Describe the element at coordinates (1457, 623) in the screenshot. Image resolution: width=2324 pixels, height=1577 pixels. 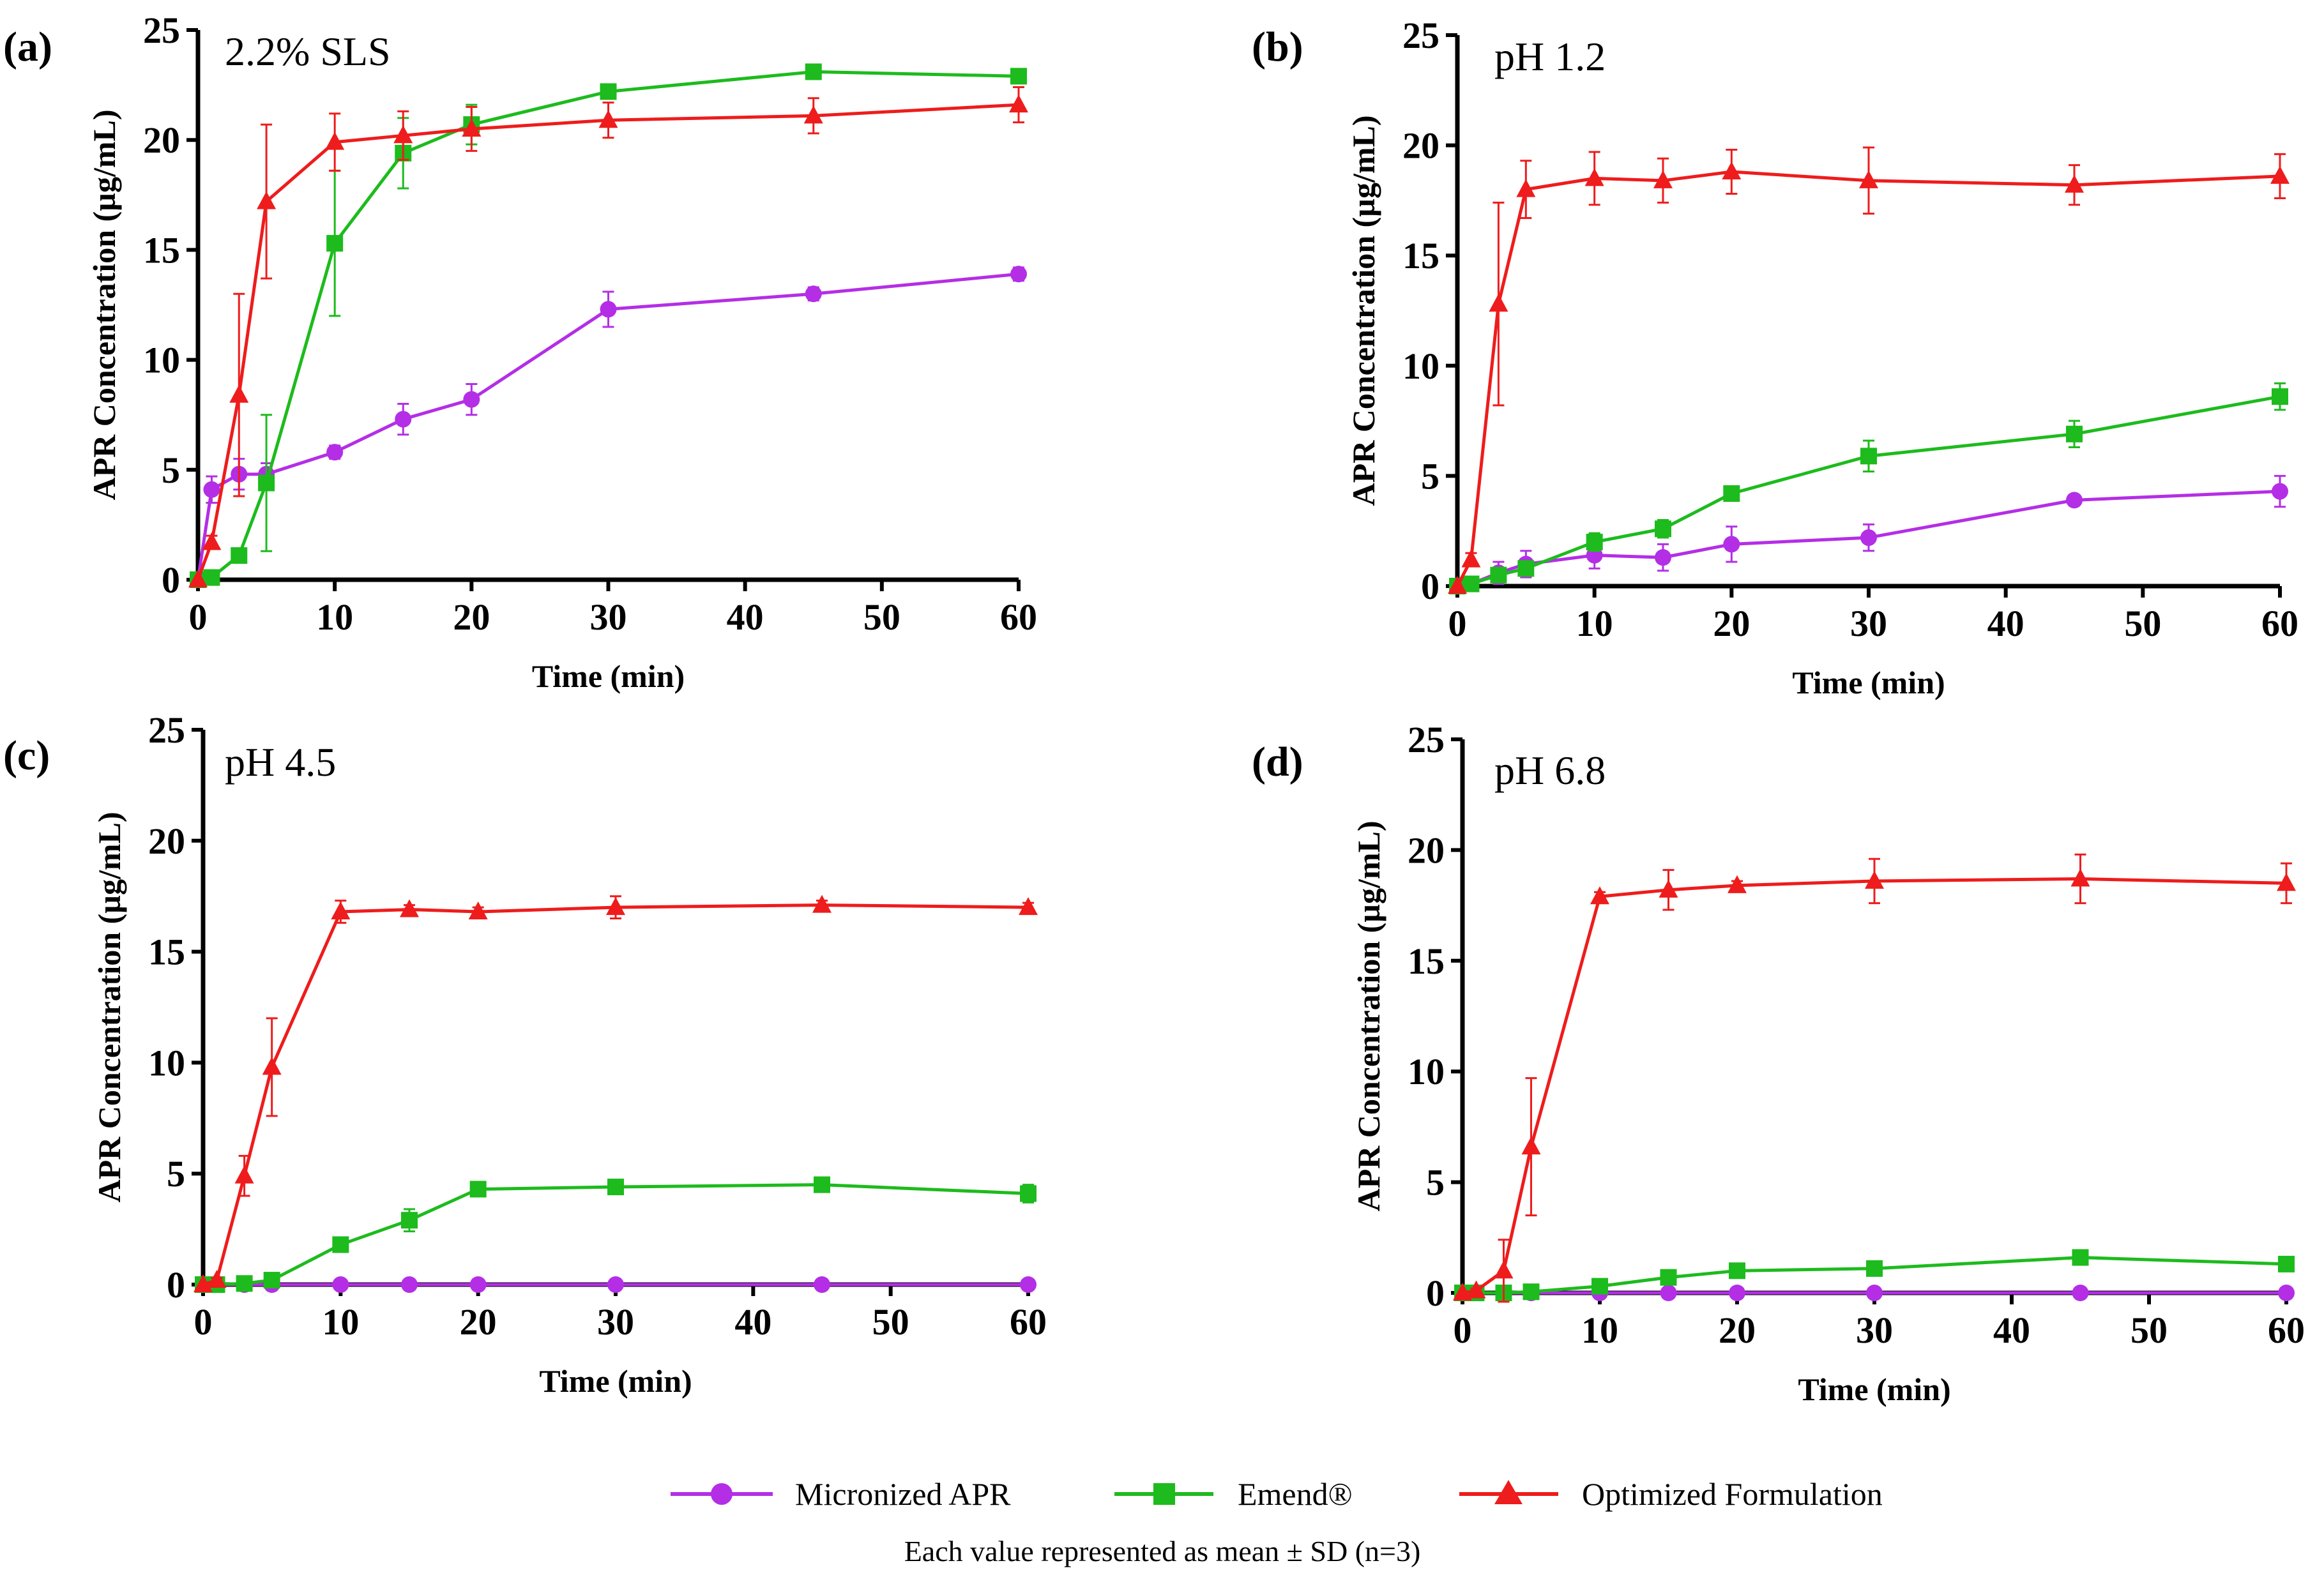
I see `panel-b-x-tick-label: 0` at that location.